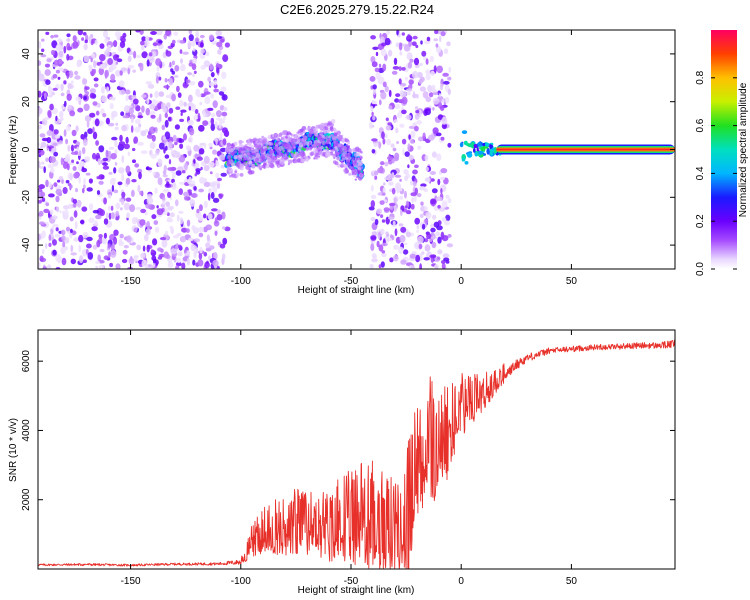 This screenshot has width=750, height=600. I want to click on spectrogram-y-tick-label: 0, so click(26, 149).